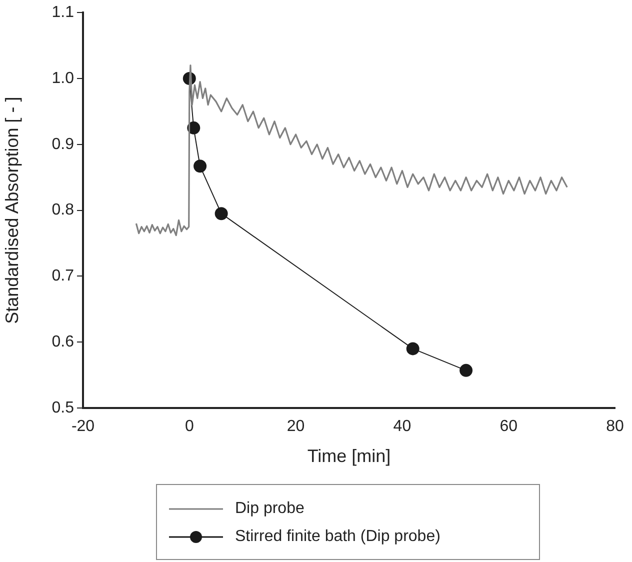 This screenshot has width=632, height=562. Describe the element at coordinates (269, 509) in the screenshot. I see `legend-label: Dip probe` at that location.